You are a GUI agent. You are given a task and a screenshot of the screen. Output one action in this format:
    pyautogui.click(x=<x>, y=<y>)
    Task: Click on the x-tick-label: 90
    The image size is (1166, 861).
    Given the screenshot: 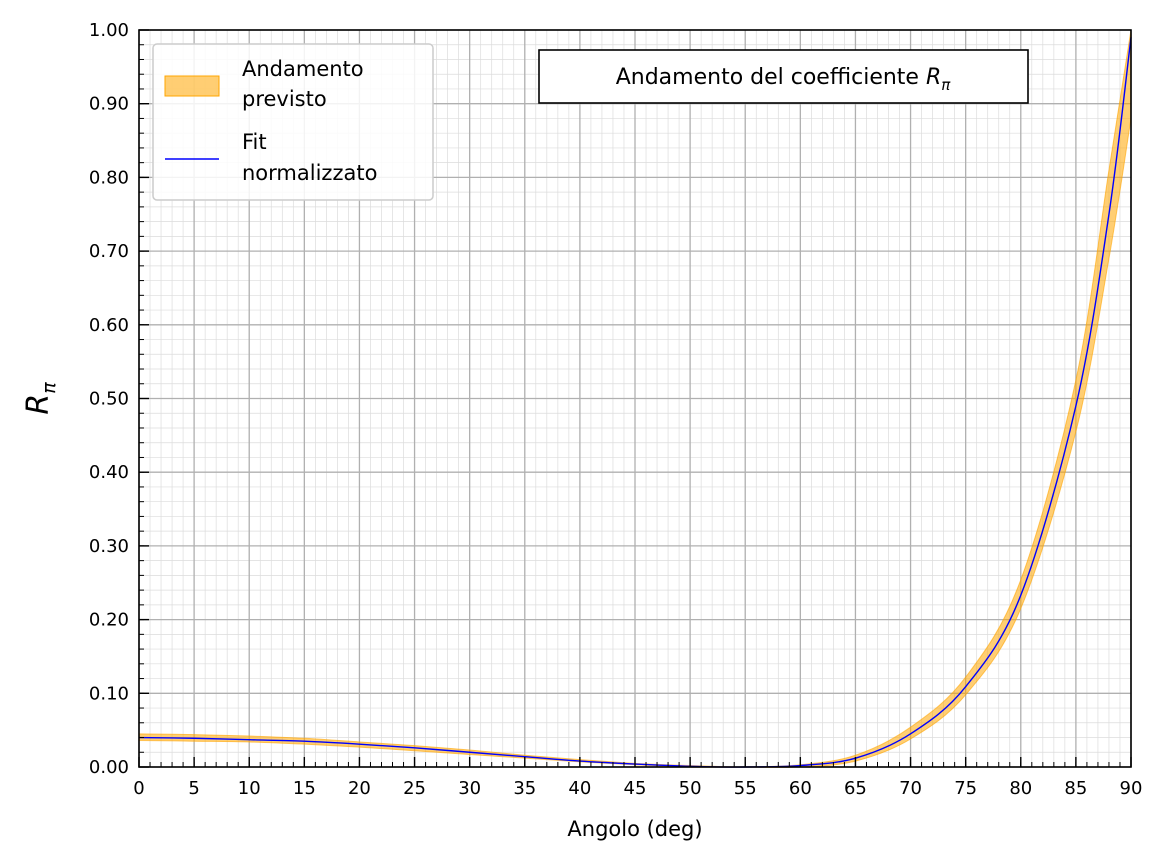 What is the action you would take?
    pyautogui.click(x=1131, y=788)
    